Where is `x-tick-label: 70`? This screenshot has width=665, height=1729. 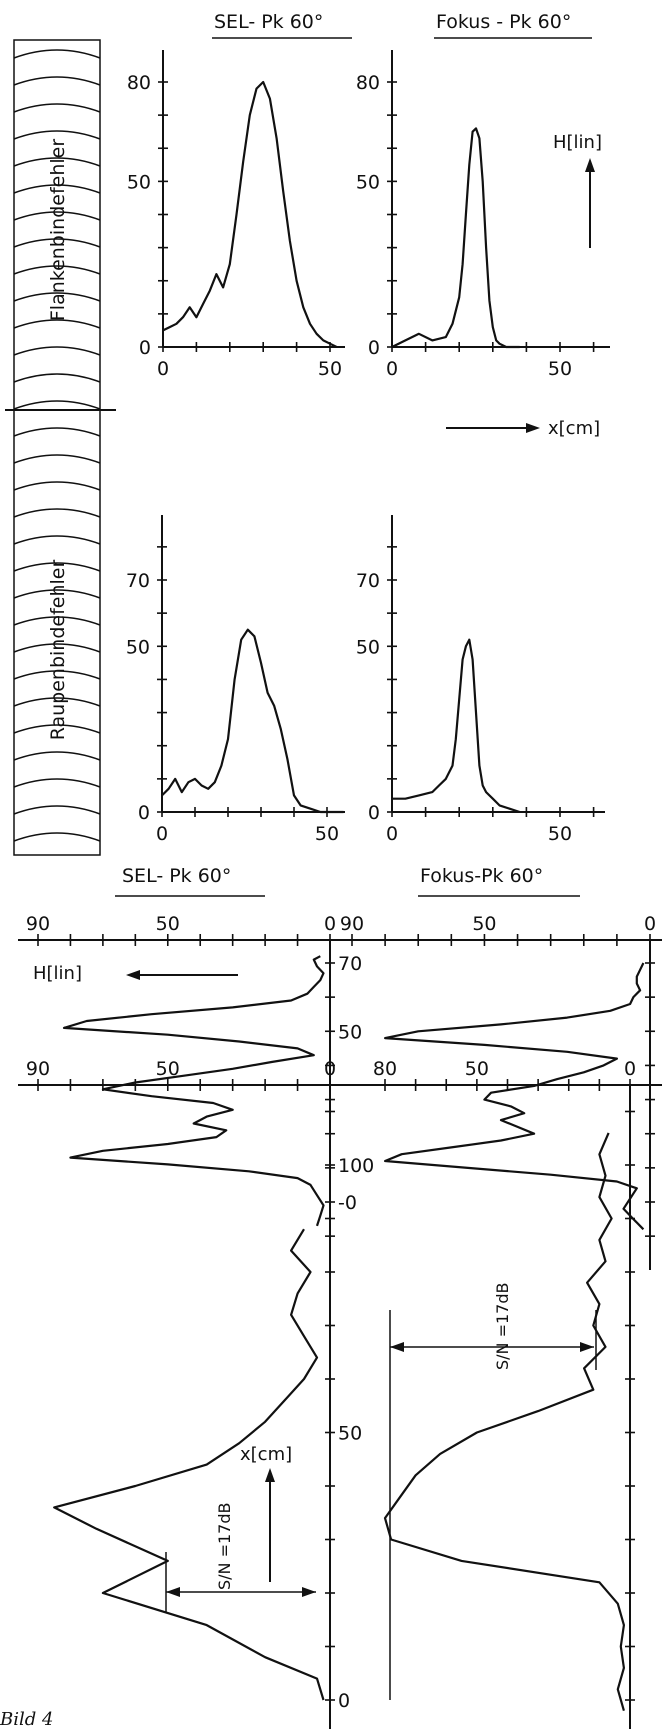
x-tick-label: 70 is located at coordinates (350, 964).